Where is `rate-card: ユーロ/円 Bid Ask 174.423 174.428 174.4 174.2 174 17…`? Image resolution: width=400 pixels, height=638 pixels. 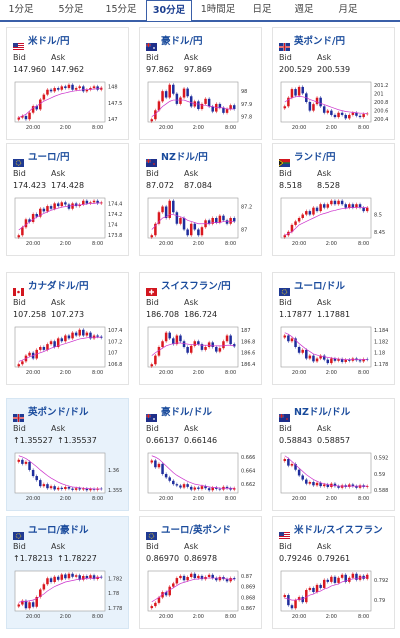
rate-card: ユーロ/円 Bid Ask 174.423 174.428 174.4 174.2 174 17… is located at coordinates (67, 199).